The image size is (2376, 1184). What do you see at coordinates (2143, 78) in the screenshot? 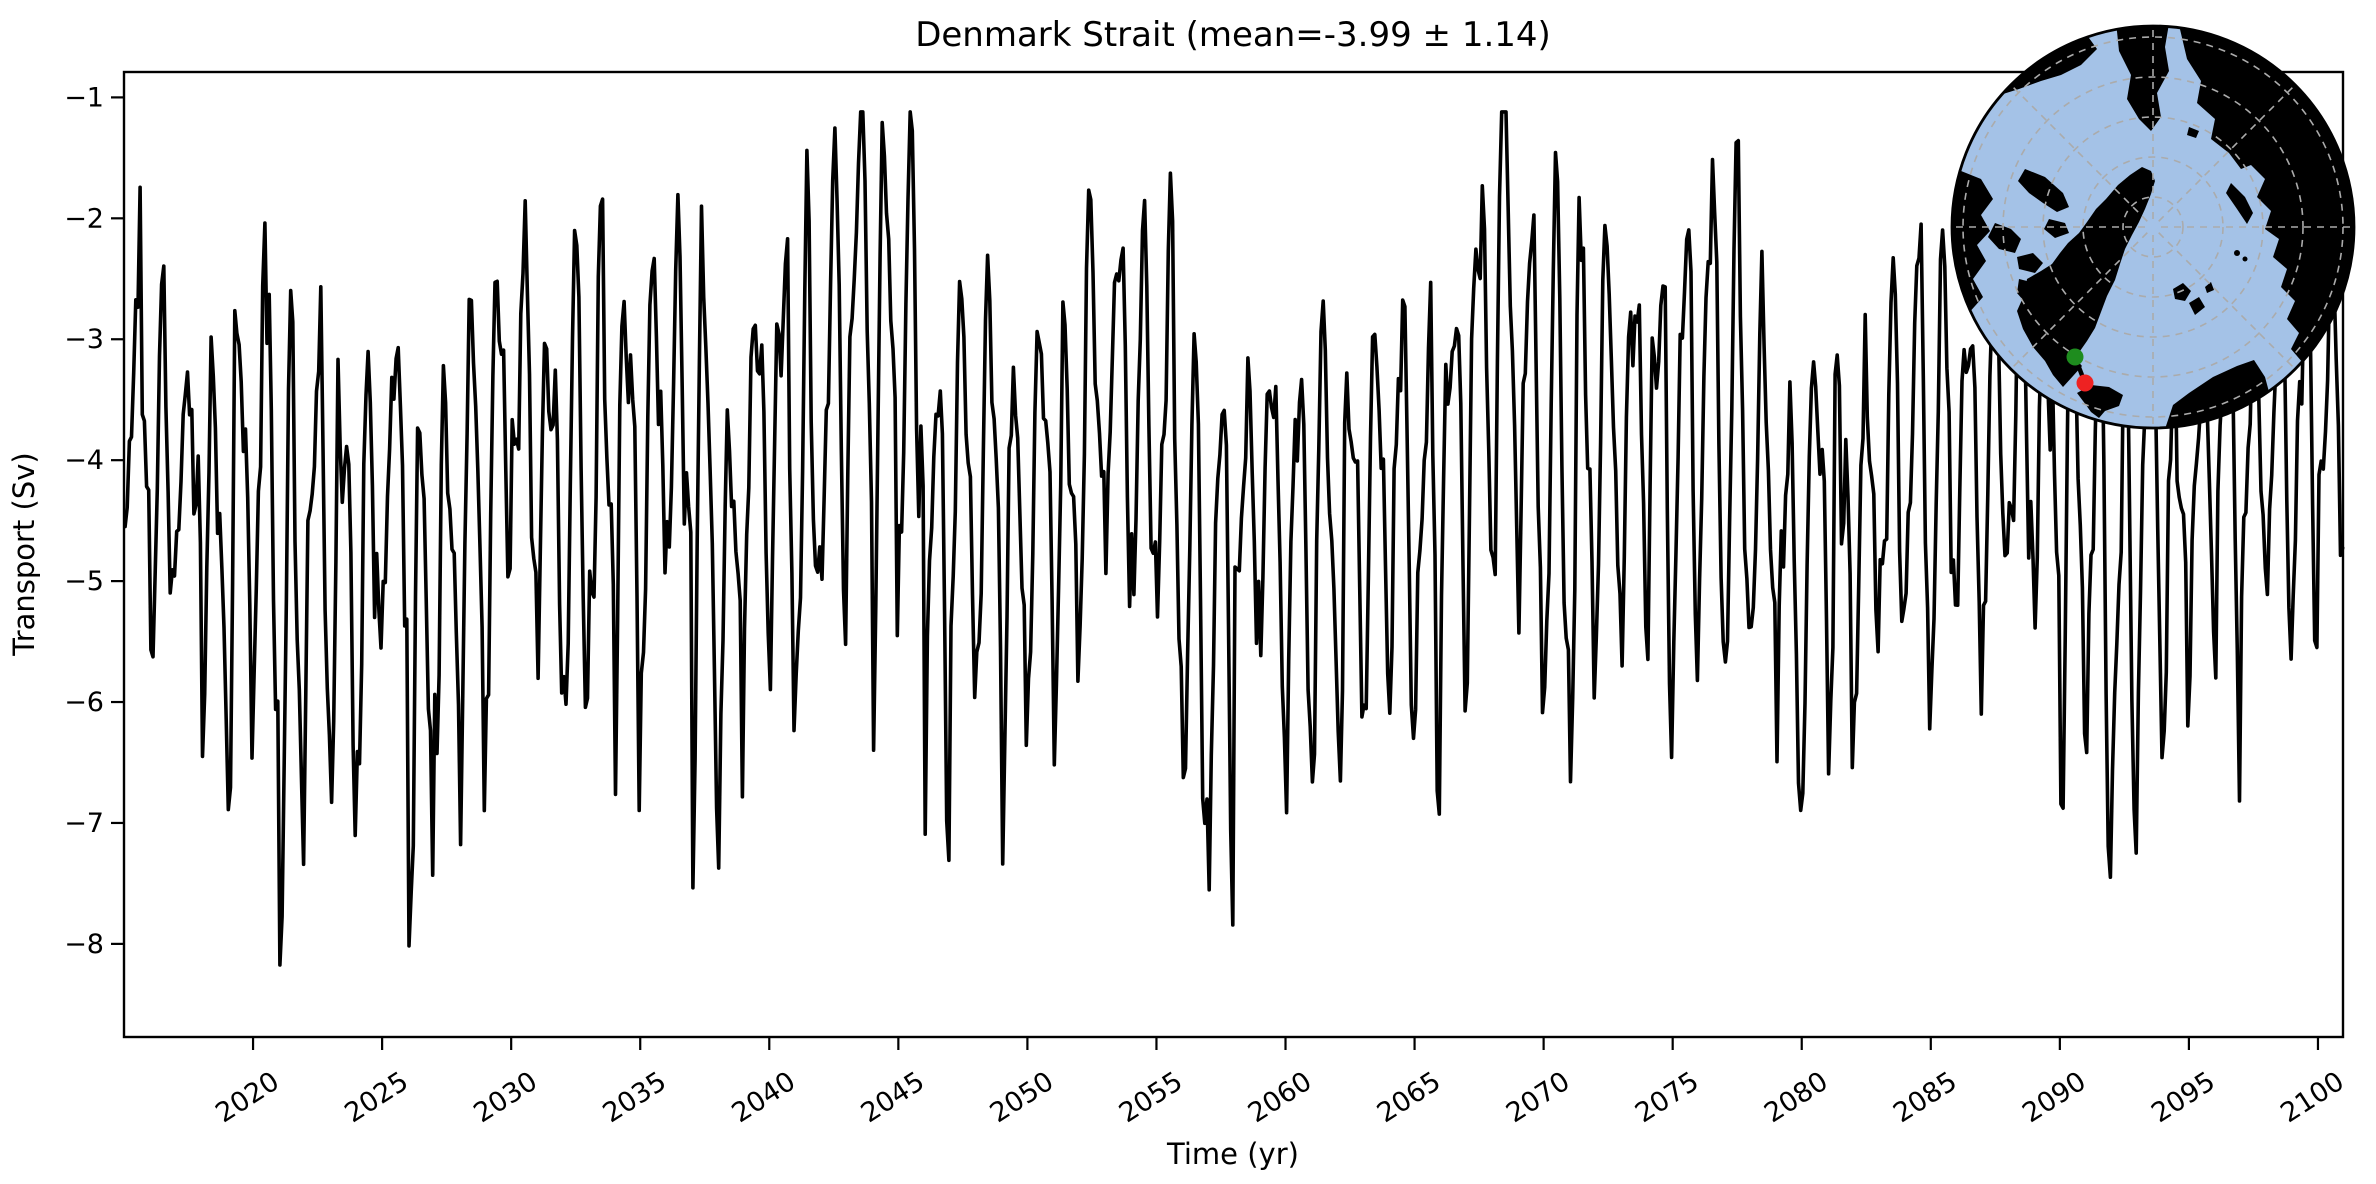
I see `land-chukotka` at bounding box center [2143, 78].